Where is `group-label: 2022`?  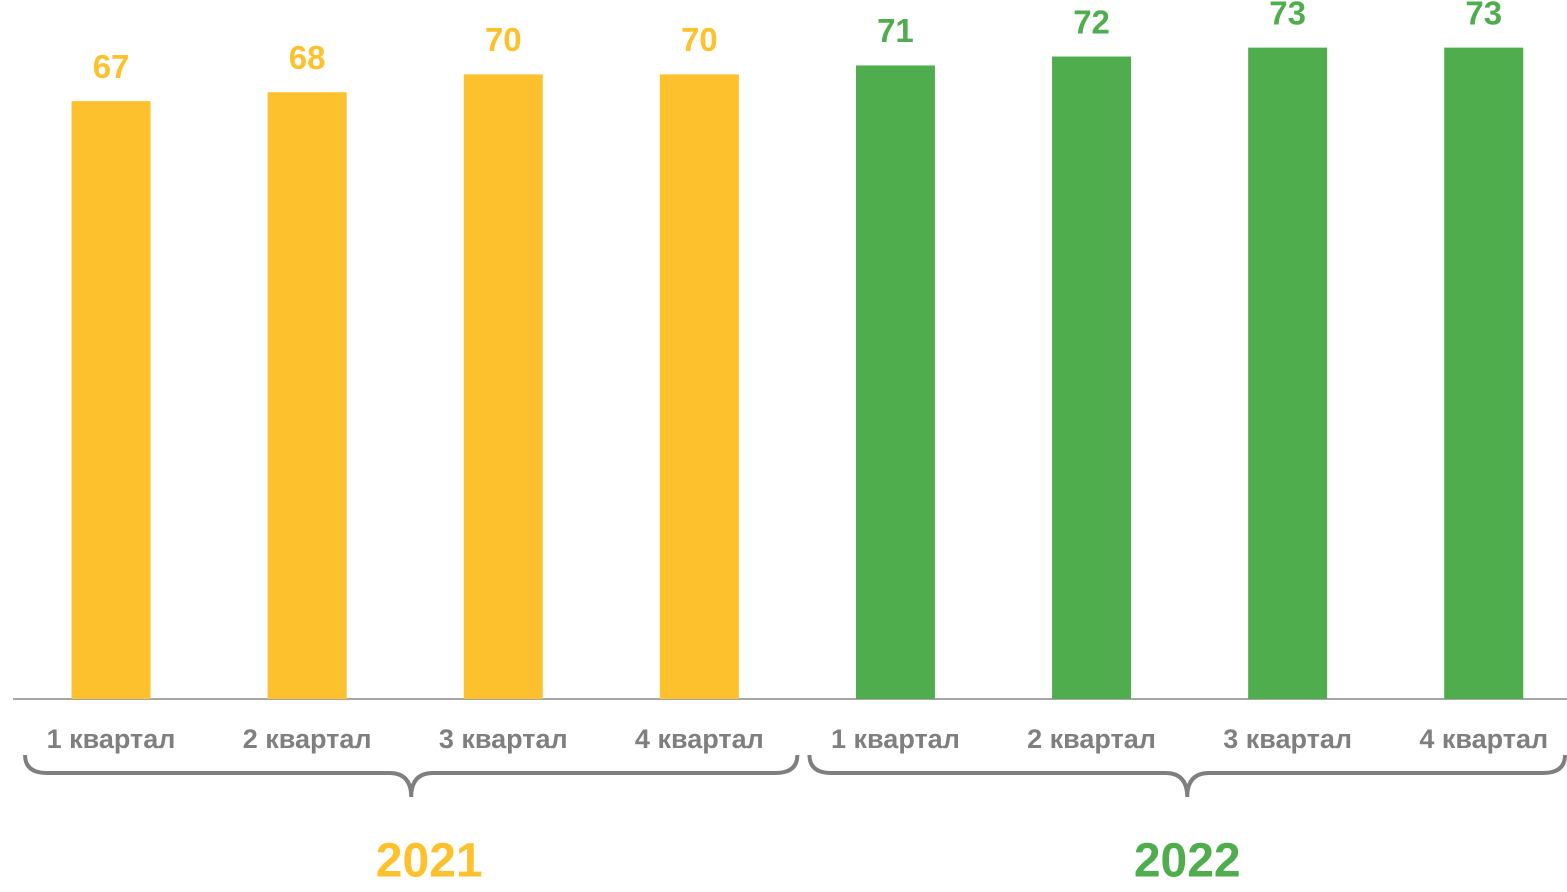
group-label: 2022 is located at coordinates (1187, 861).